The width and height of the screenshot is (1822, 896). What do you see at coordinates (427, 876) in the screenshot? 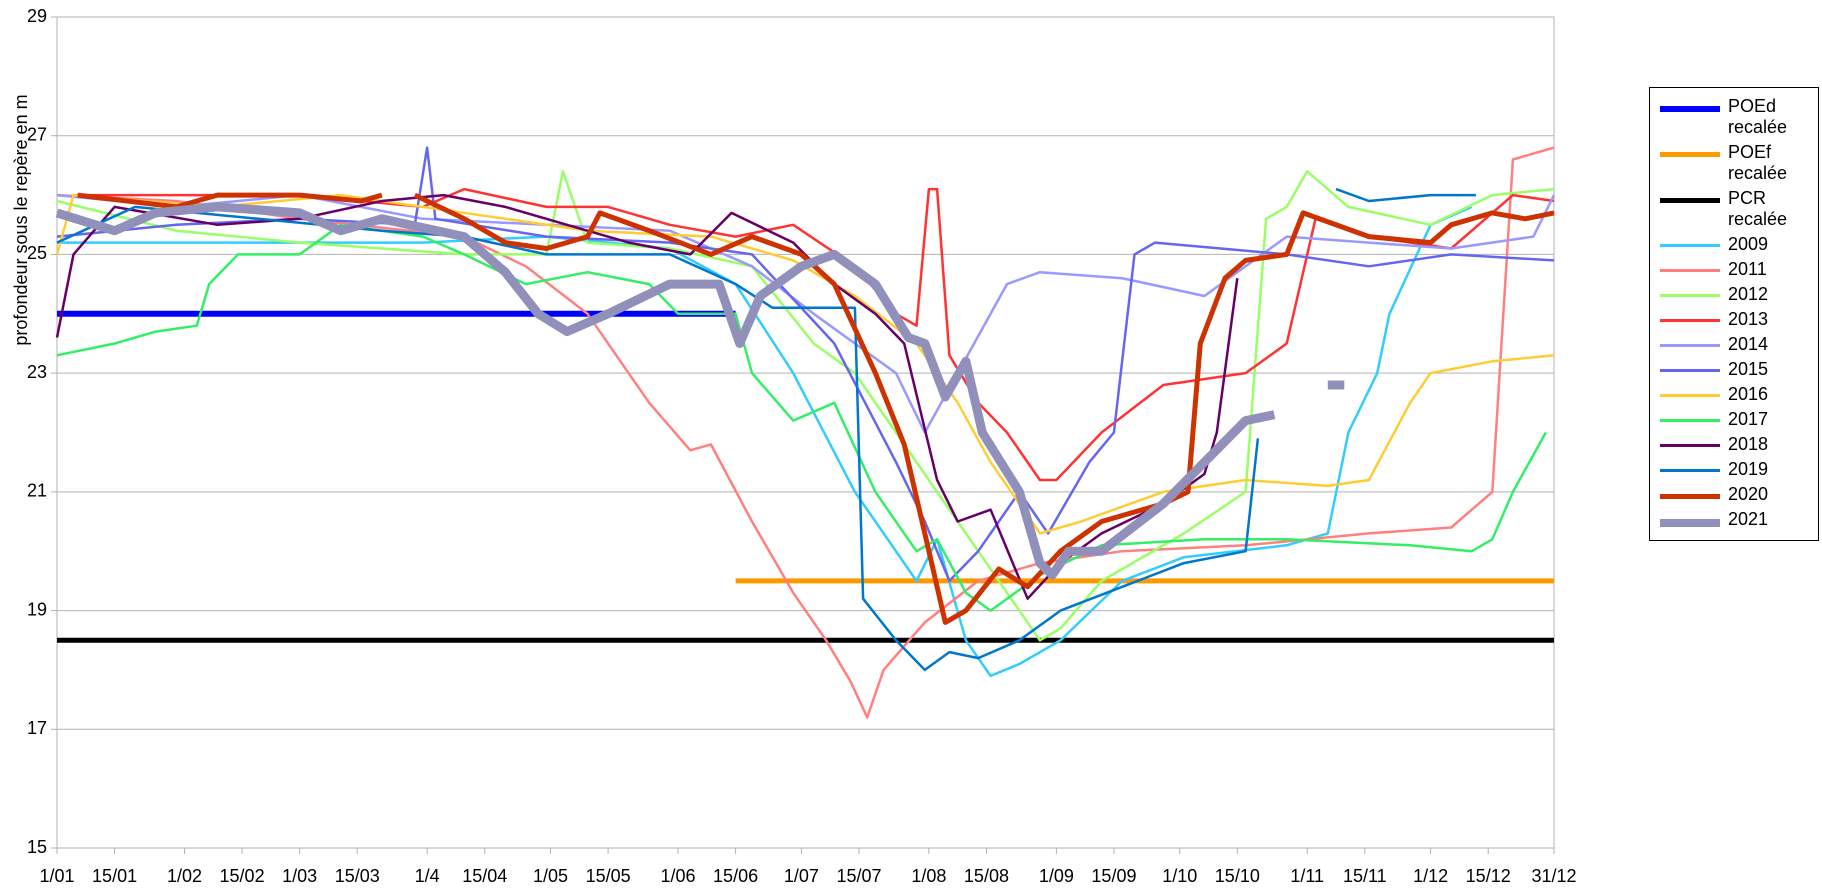
I see `x-tick-label: 1/4` at bounding box center [427, 876].